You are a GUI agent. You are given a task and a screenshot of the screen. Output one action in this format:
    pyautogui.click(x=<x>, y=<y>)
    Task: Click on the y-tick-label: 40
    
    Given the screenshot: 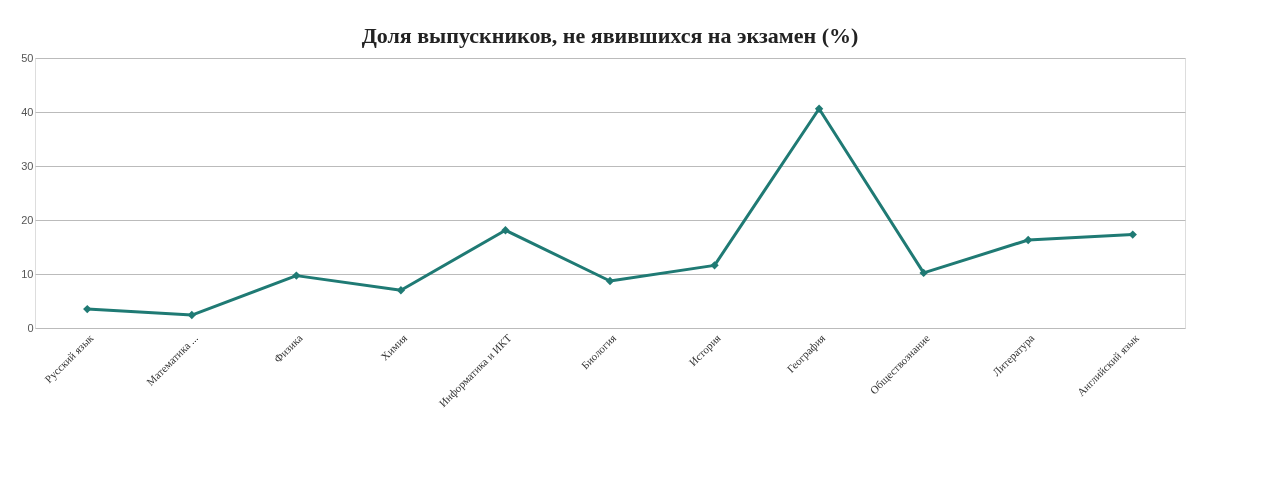 What is the action you would take?
    pyautogui.click(x=27, y=111)
    